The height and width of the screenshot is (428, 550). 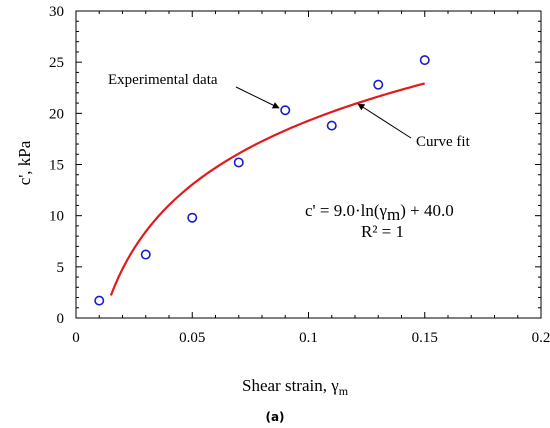 I want to click on y-tick-label: 15, so click(x=56, y=166).